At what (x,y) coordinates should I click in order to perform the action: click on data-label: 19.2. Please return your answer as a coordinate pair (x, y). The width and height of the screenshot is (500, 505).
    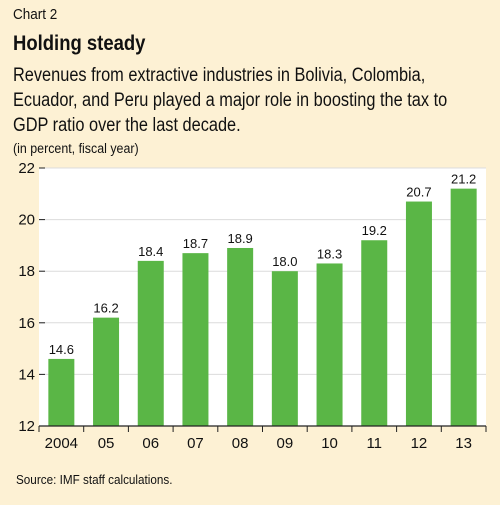
    Looking at the image, I should click on (374, 230).